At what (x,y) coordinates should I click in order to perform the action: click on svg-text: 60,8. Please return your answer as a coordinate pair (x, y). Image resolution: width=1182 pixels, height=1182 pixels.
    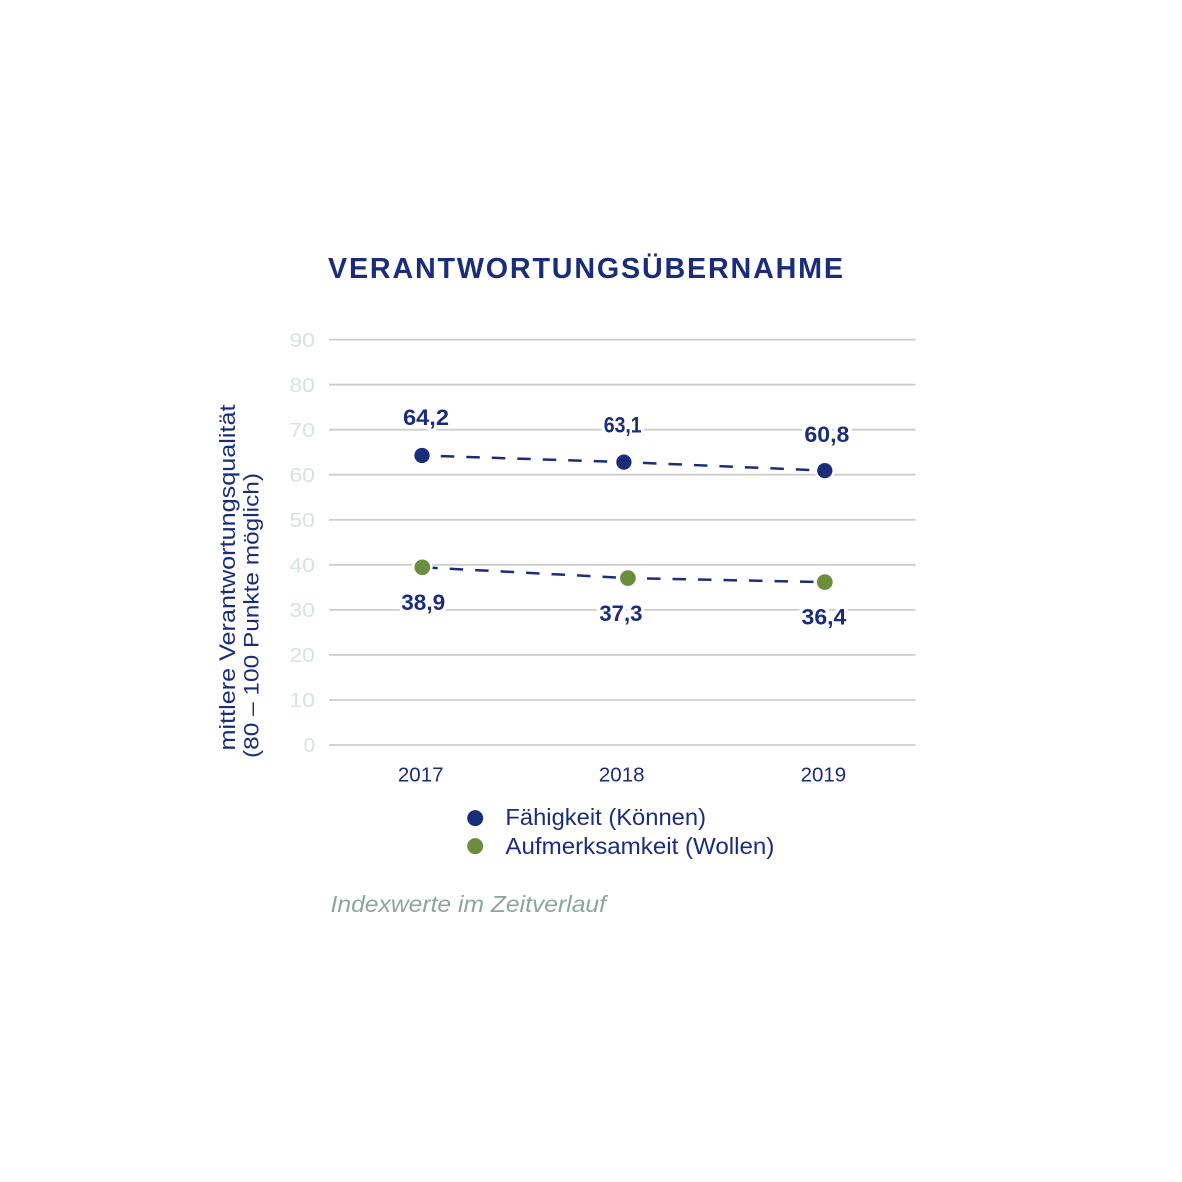
    Looking at the image, I should click on (826, 434).